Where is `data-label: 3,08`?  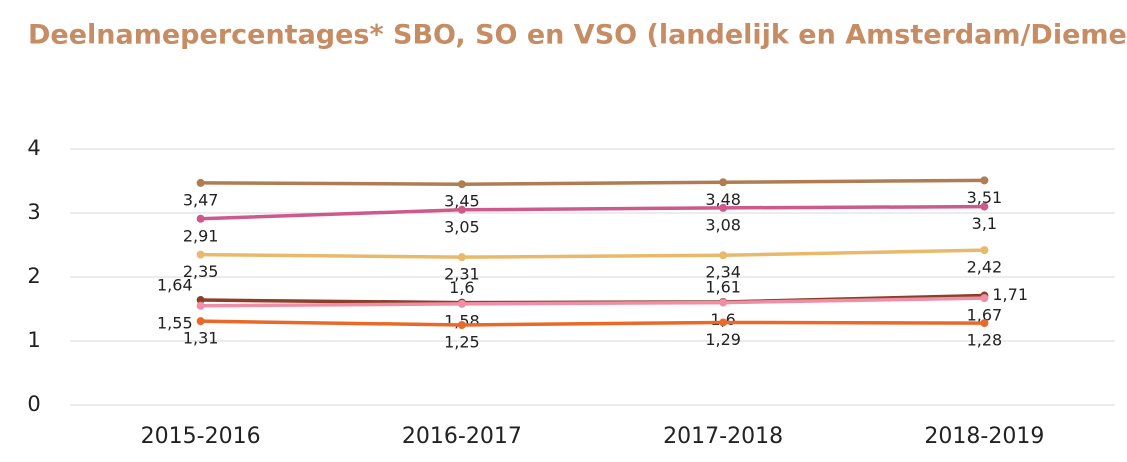 data-label: 3,08 is located at coordinates (723, 224).